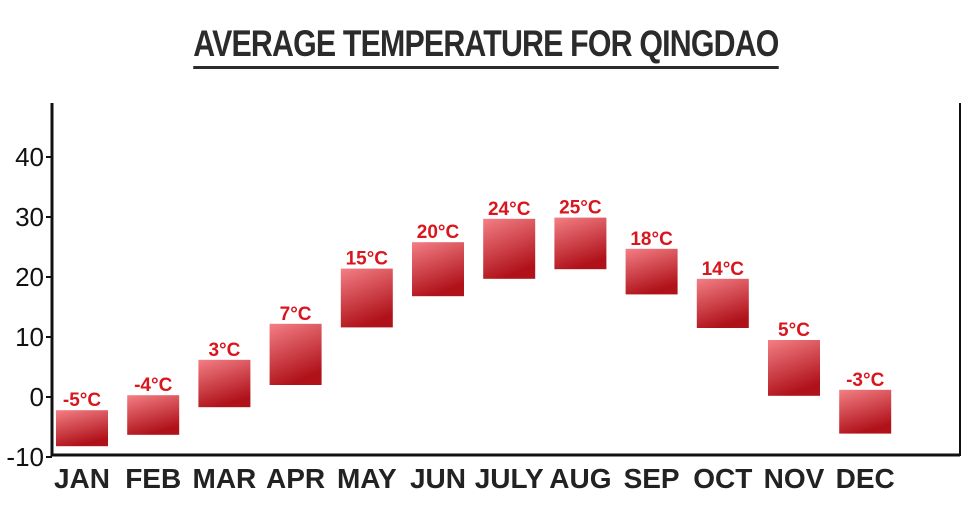 Image resolution: width=972 pixels, height=518 pixels. Describe the element at coordinates (865, 380) in the screenshot. I see `data-label-dec: -3°C` at that location.